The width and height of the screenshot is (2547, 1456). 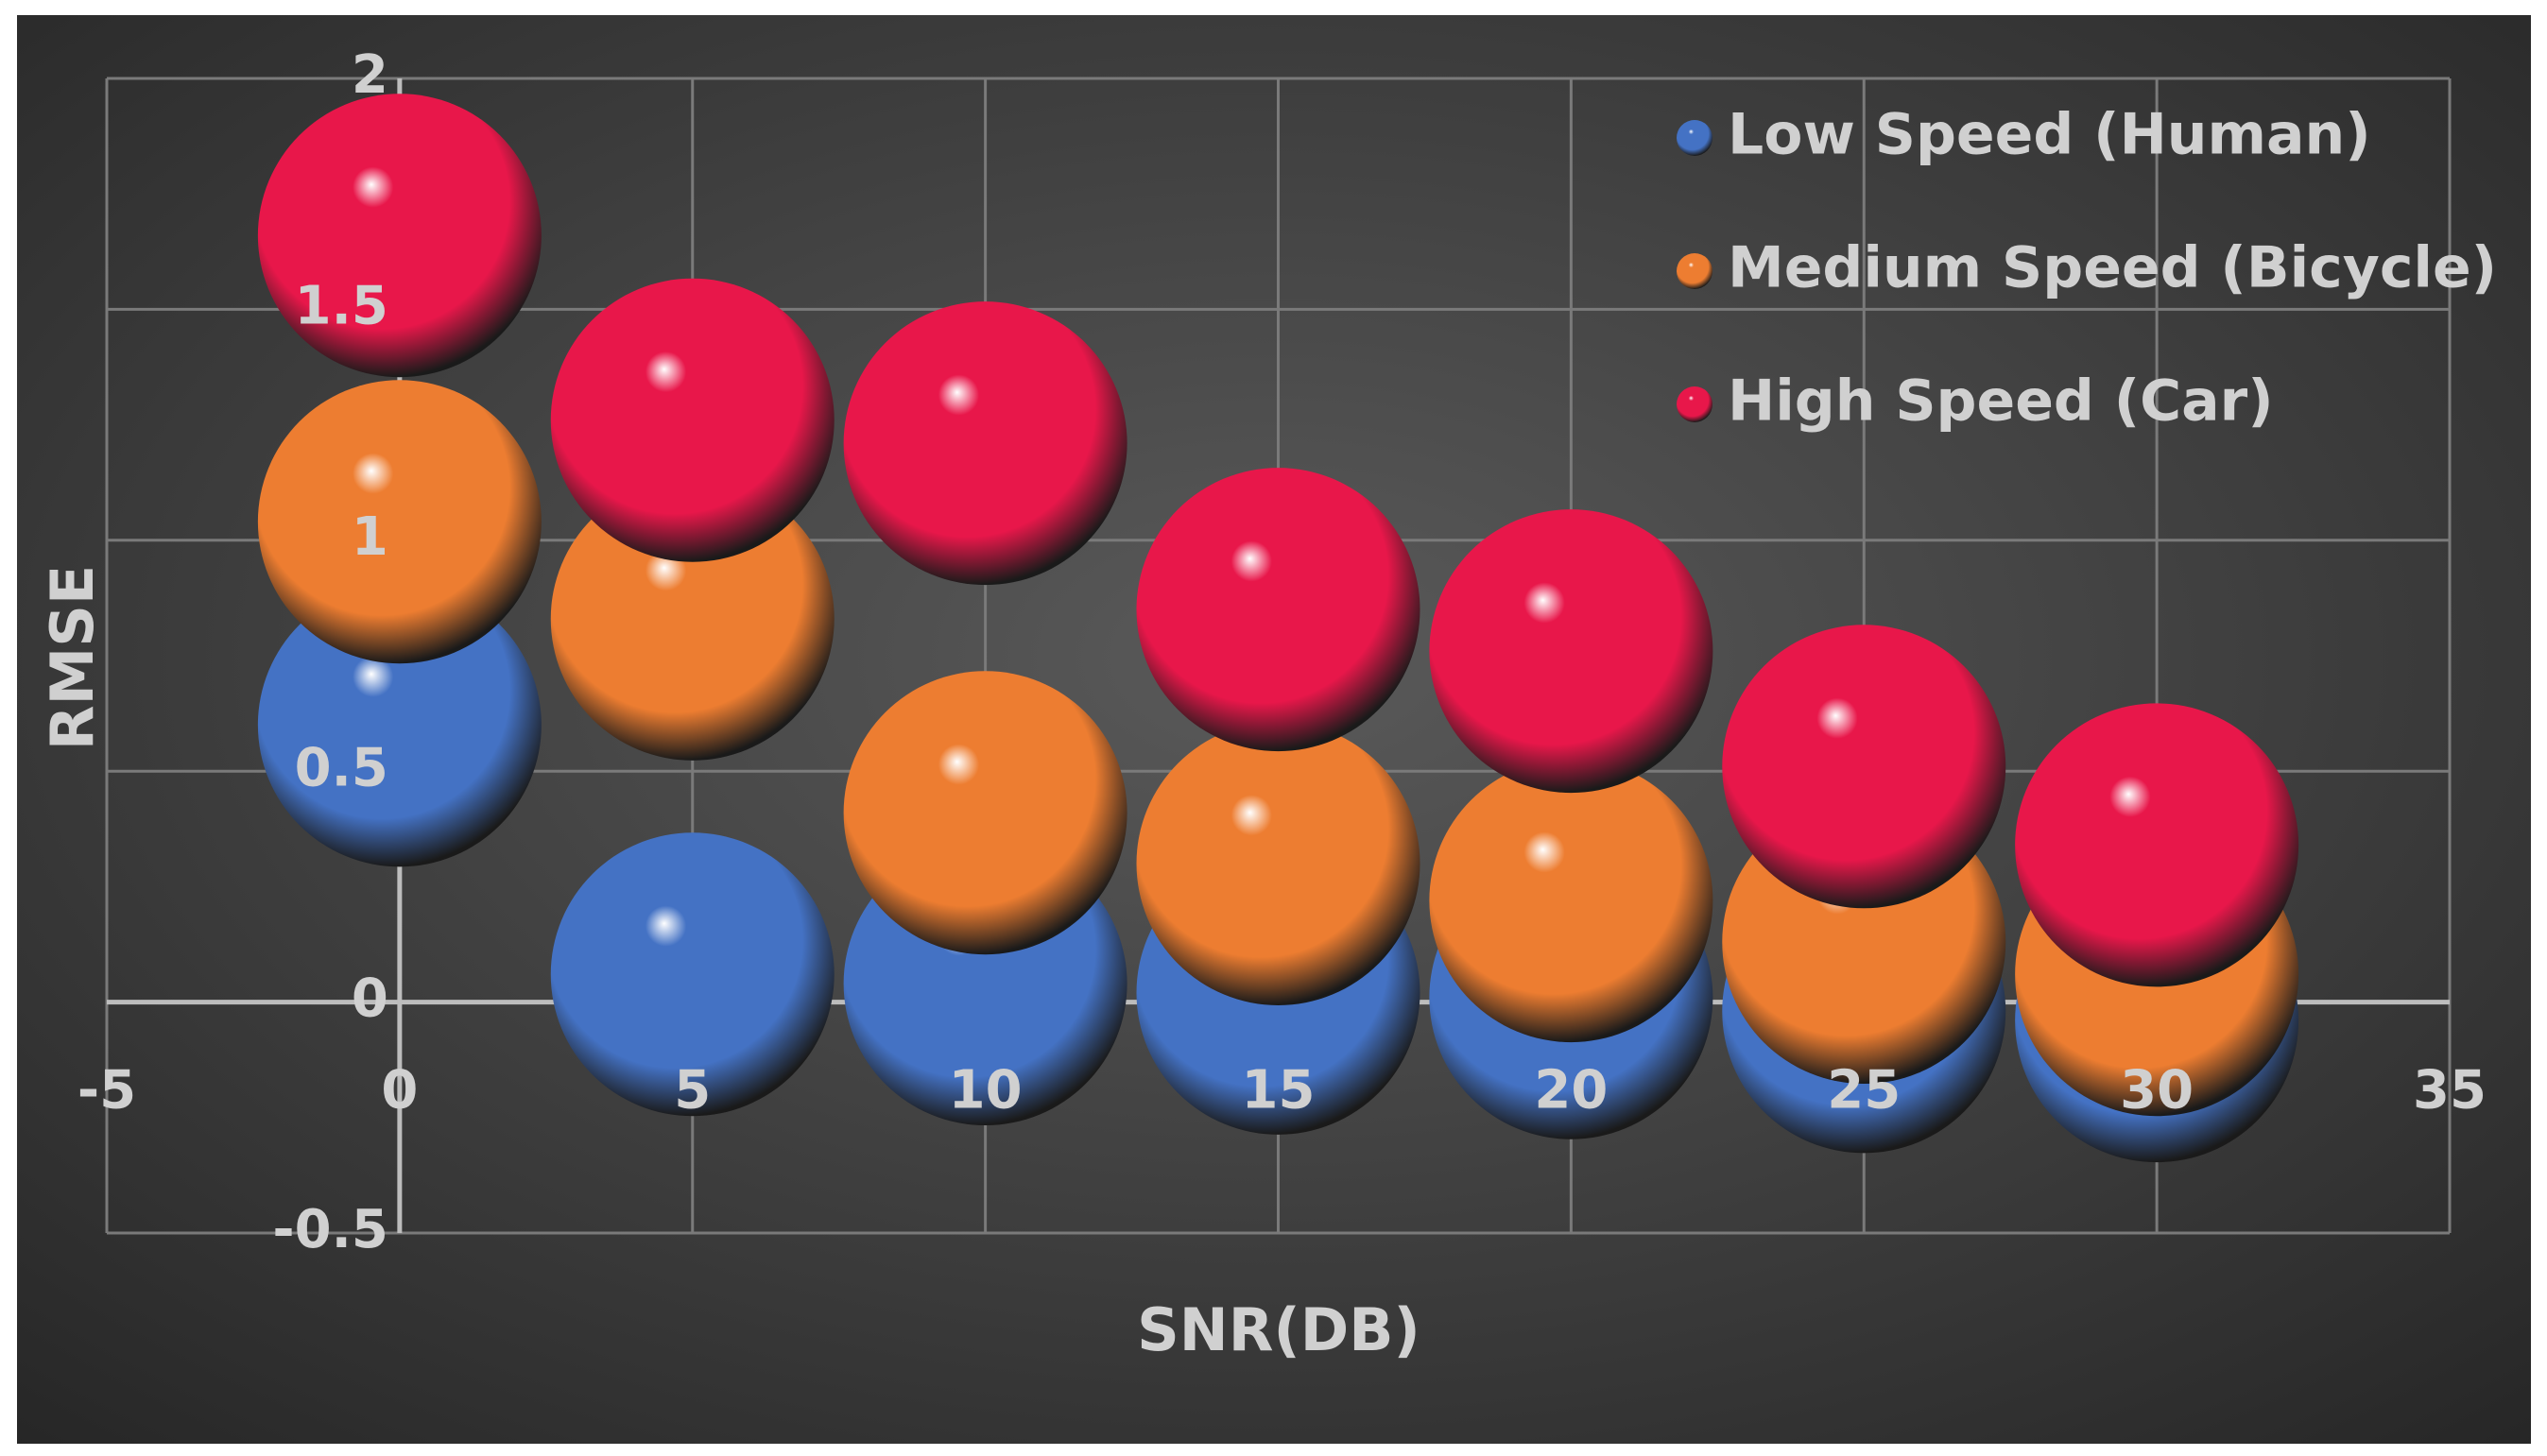 I want to click on y-tick-label: 0.5, so click(x=341, y=767).